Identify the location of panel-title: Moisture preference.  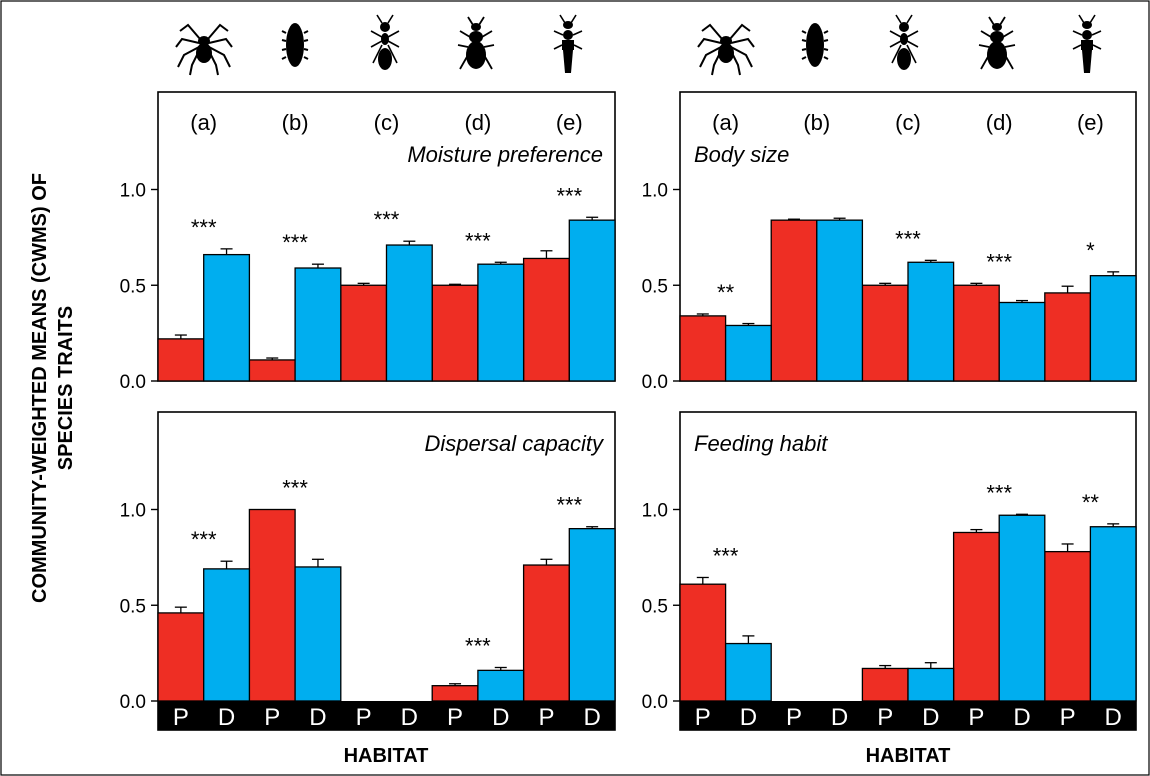
(505, 154).